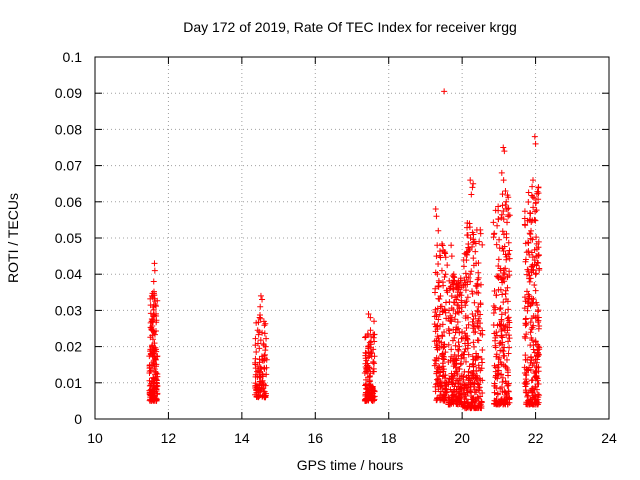  What do you see at coordinates (68, 347) in the screenshot?
I see `y-tick-label: 0.02` at bounding box center [68, 347].